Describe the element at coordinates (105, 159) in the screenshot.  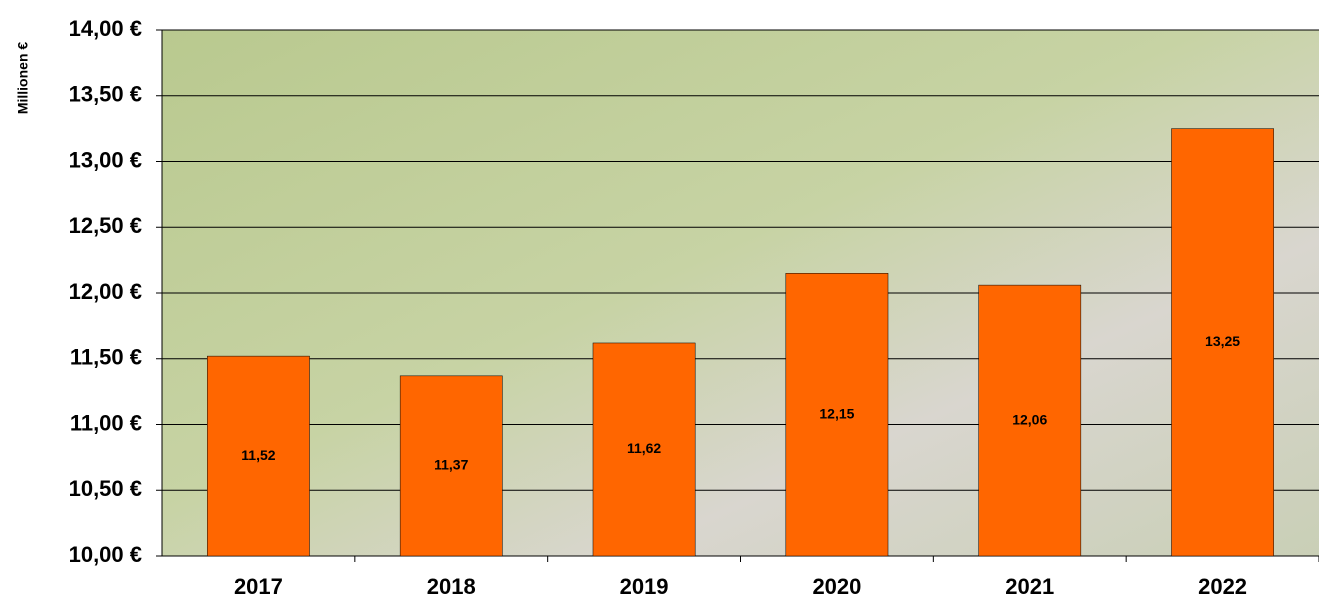
I see `y-tick-label: 13,00 €` at that location.